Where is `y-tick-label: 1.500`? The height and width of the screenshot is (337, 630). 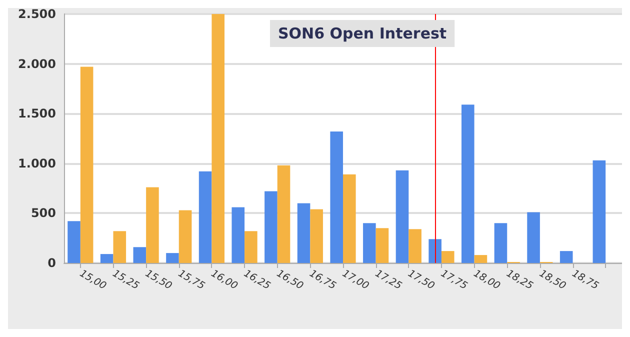
y-tick-label: 1.500 is located at coordinates (37, 113).